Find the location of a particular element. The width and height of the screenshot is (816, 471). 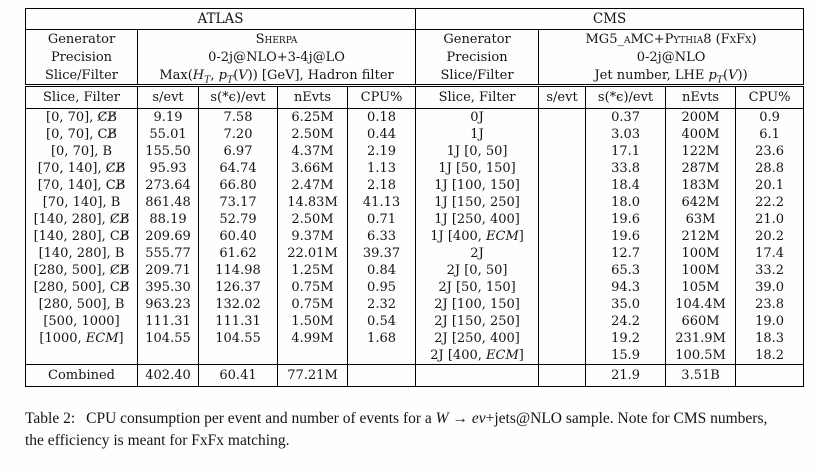

value-cell: 24.2 is located at coordinates (626, 321).